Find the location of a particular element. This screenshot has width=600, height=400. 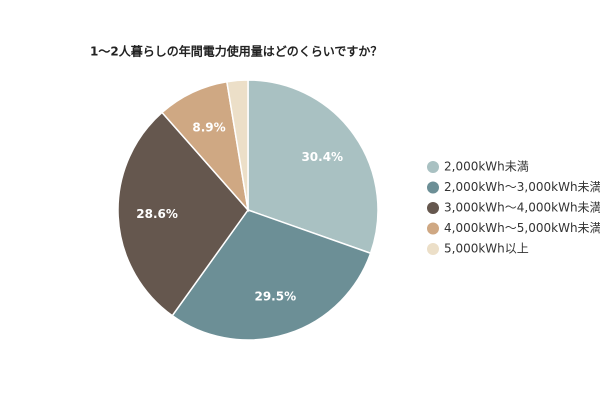

legend-label: 3,000kWh〜4,000kWh未満 is located at coordinates (522, 208).